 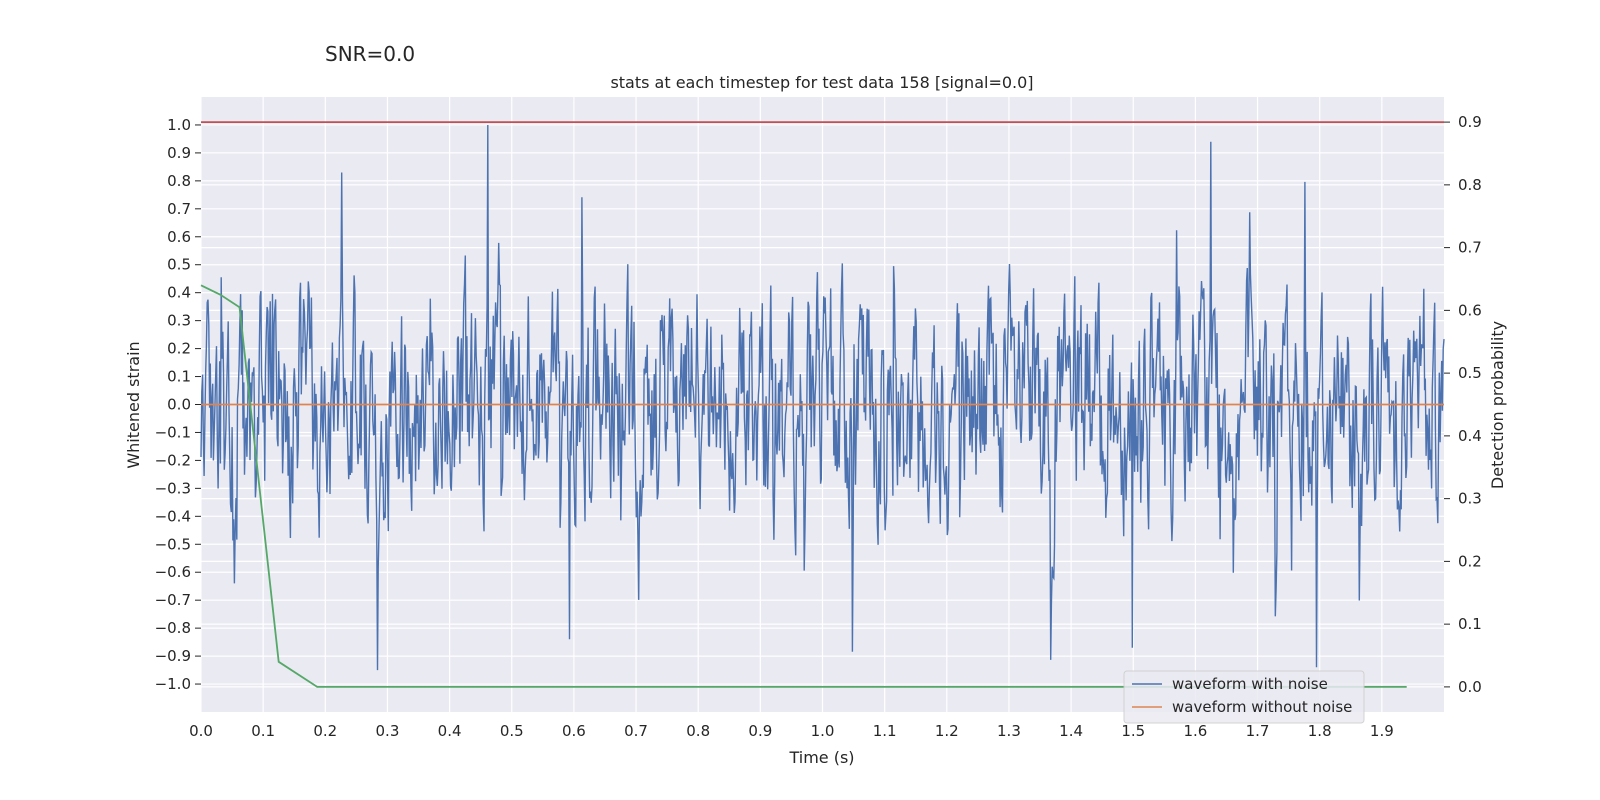 I want to click on x-tick-label: 1.5, so click(x=1133, y=731).